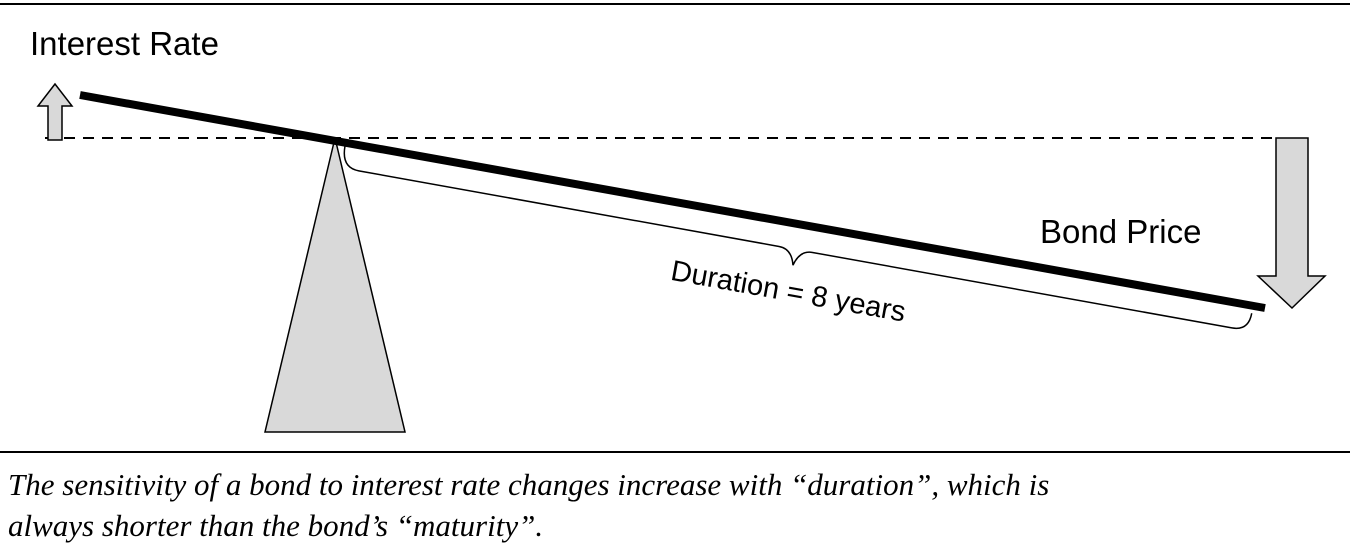  I want to click on interest-rate-label: Interest Rate, so click(124, 43).